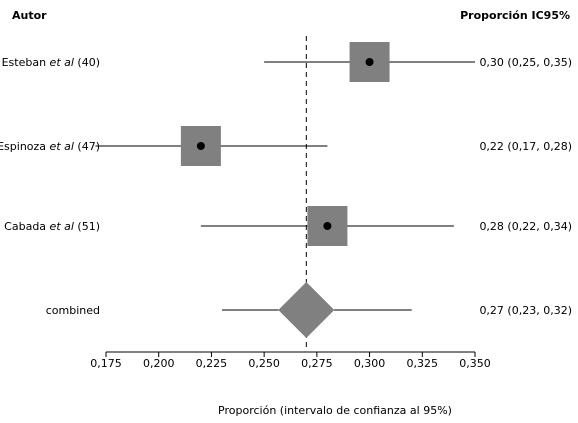  I want to click on combined-label: combined, so click(73, 310).